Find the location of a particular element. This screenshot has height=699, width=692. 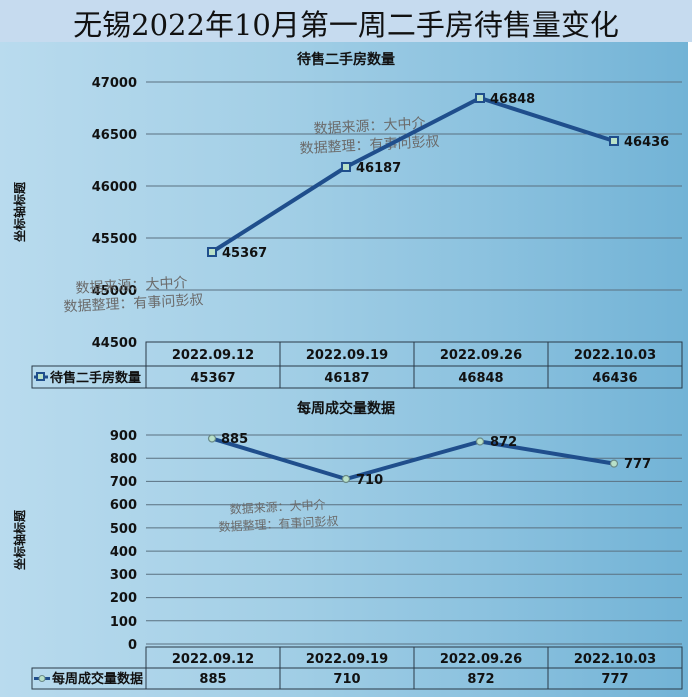

chart2-y-axis-title: 坐标轴标题 is located at coordinates (19, 539).